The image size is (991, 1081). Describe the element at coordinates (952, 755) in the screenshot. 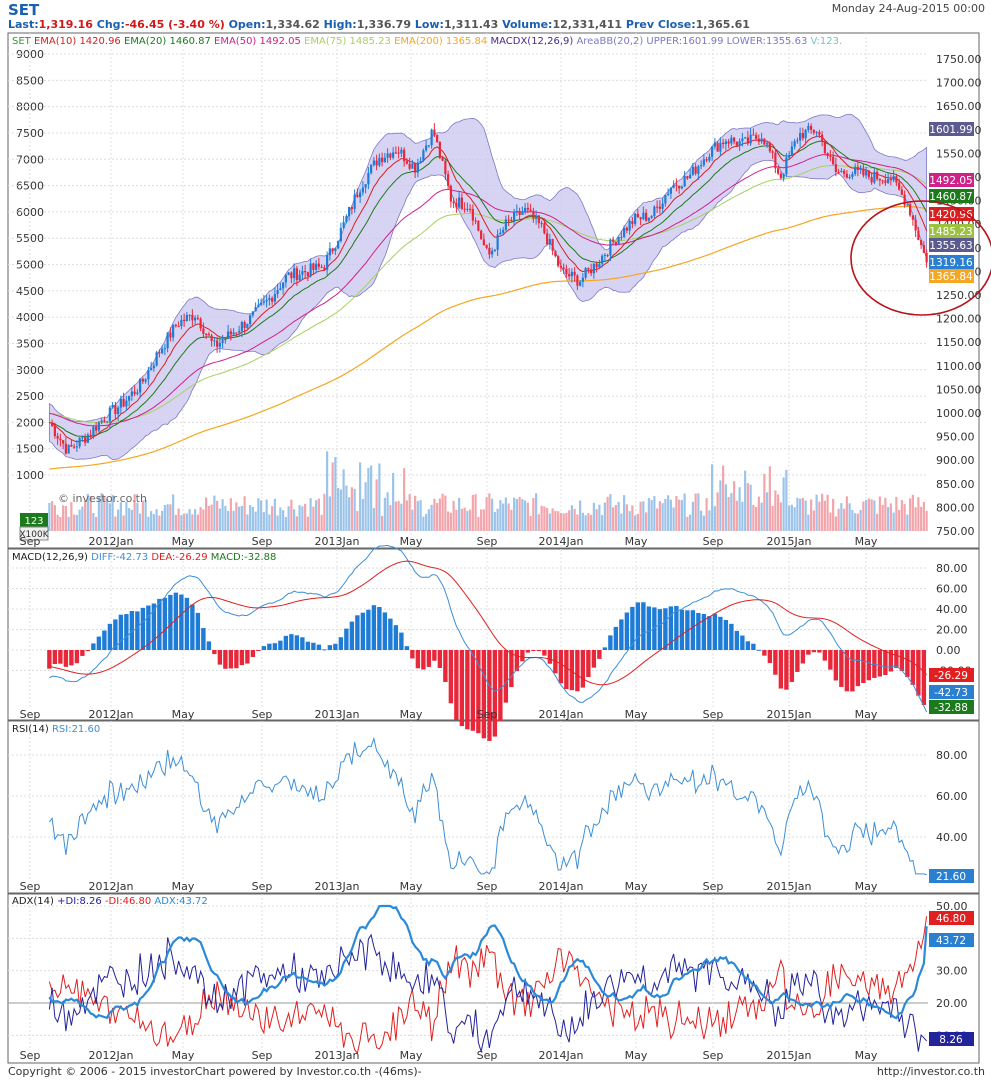

I see `rsi-axis-tick: 80.00` at that location.